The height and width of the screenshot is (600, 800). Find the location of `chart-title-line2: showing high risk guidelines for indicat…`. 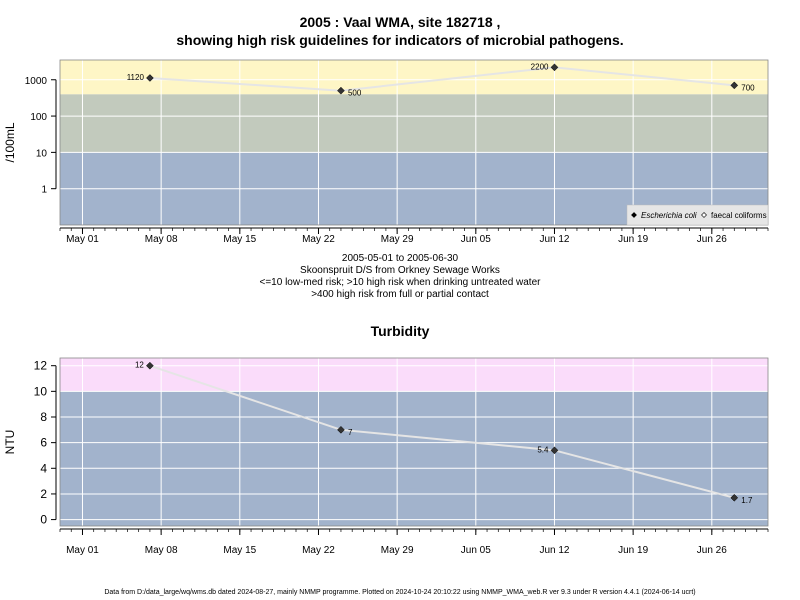

chart-title-line2: showing high risk guidelines for indicat… is located at coordinates (400, 40).